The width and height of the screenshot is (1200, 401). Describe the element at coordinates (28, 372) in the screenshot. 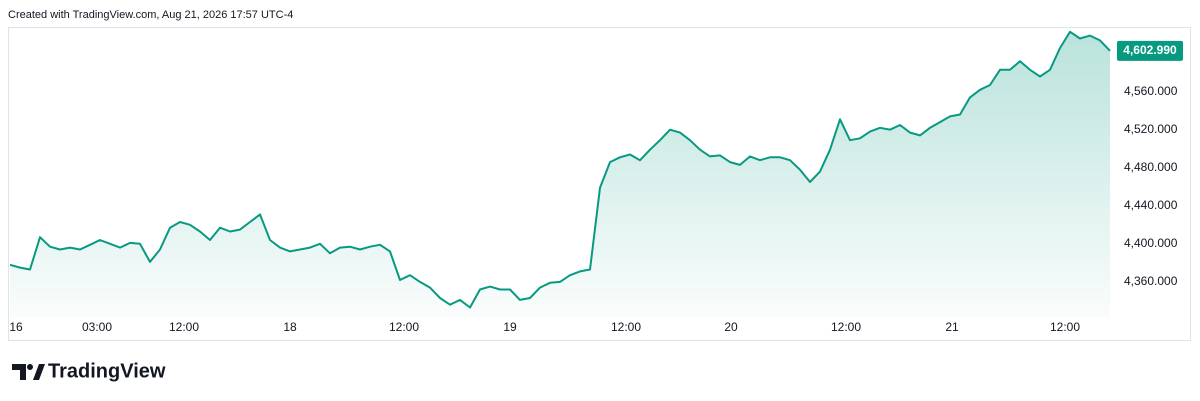

I see `logo` at that location.